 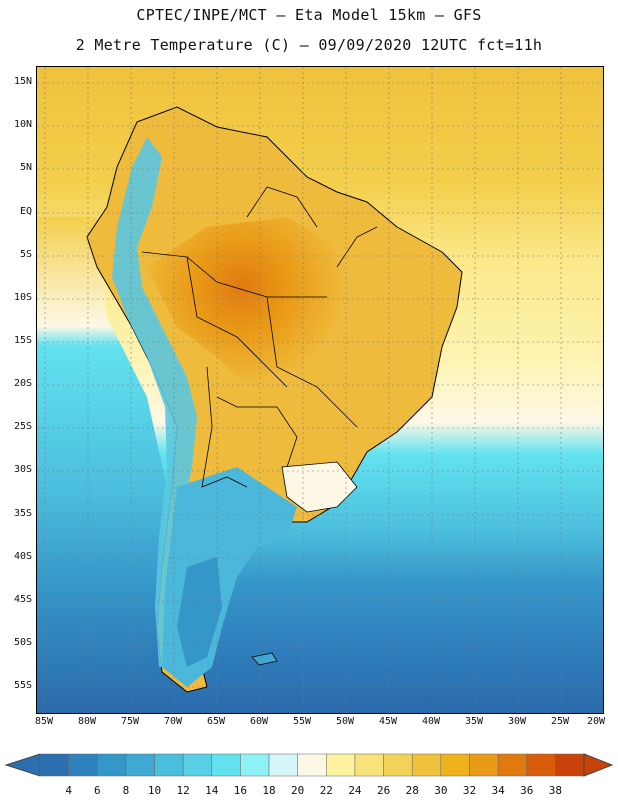 What do you see at coordinates (298, 790) in the screenshot?
I see `legend-value: 20` at bounding box center [298, 790].